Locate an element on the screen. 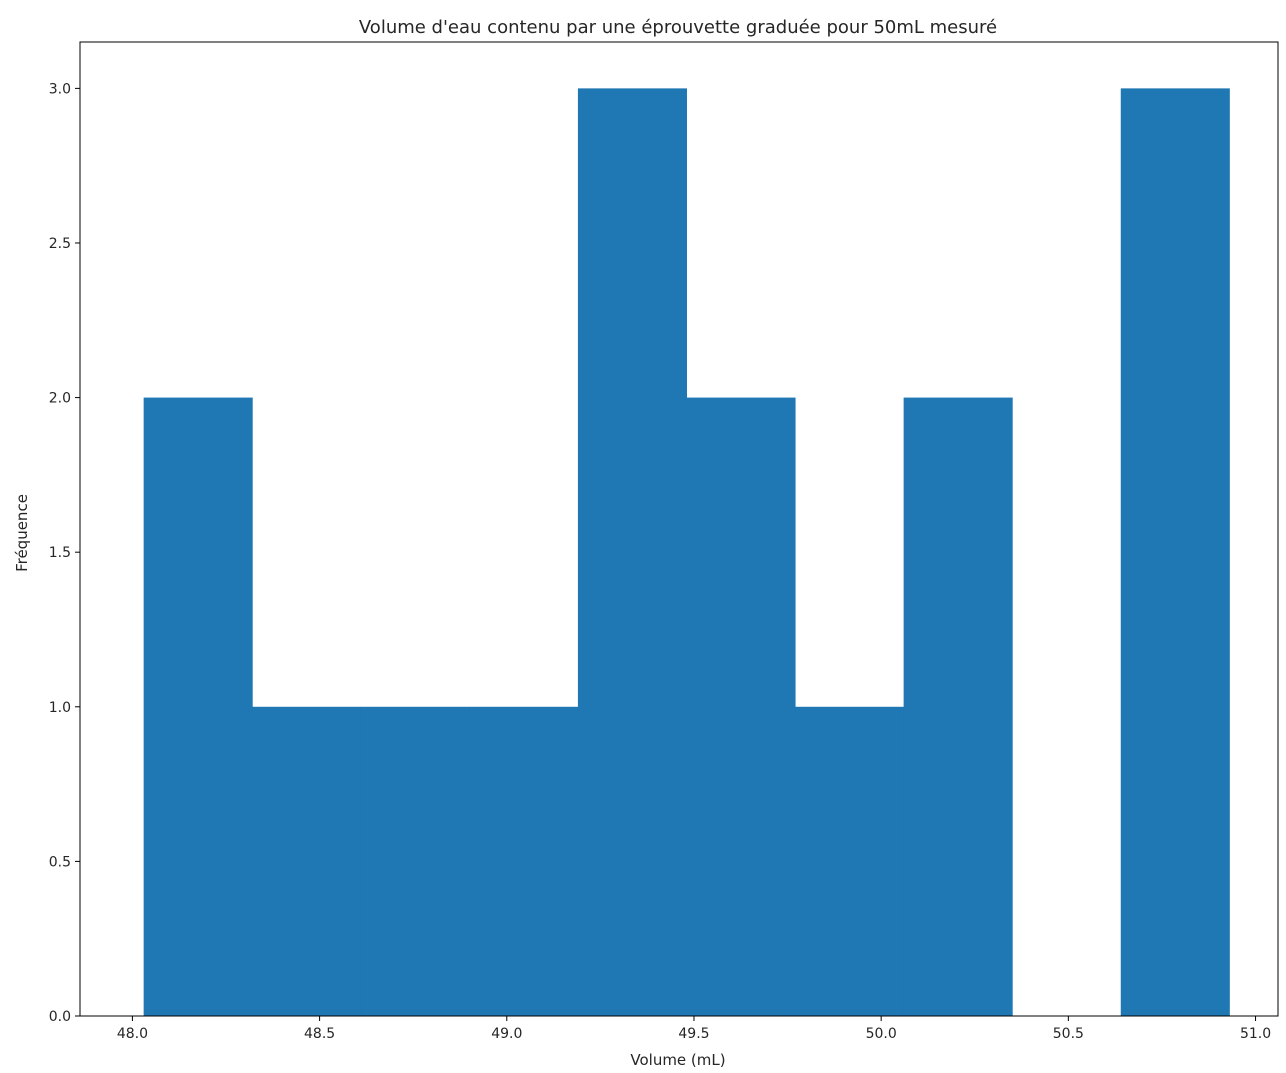  y-tick-label: 2.0 is located at coordinates (60, 399).